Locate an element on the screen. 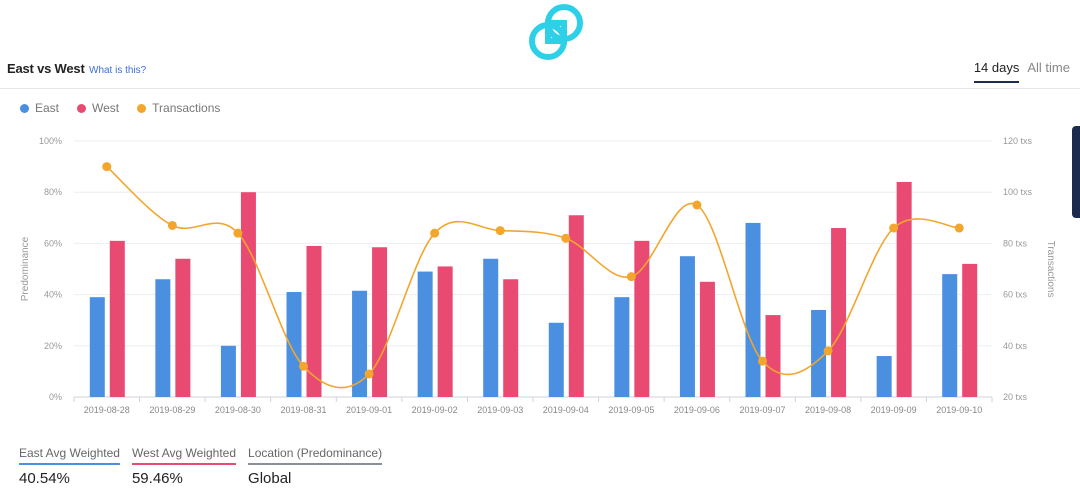 The image size is (1080, 494). legend-dot-transactions is located at coordinates (142, 108).